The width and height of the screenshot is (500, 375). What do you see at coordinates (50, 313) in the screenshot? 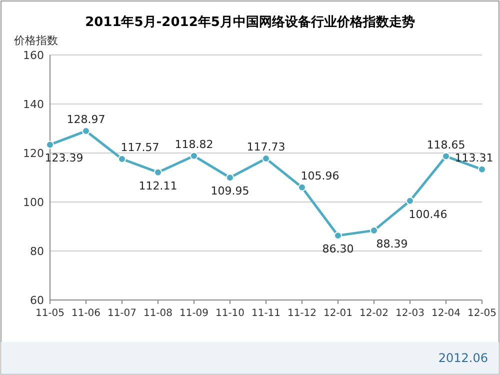
I see `x-tick-label: 11-05` at bounding box center [50, 313].